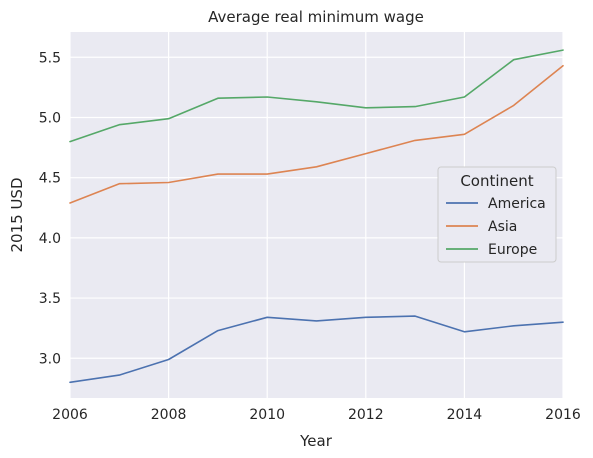  What do you see at coordinates (517, 204) in the screenshot?
I see `legend-label-america: America` at bounding box center [517, 204].